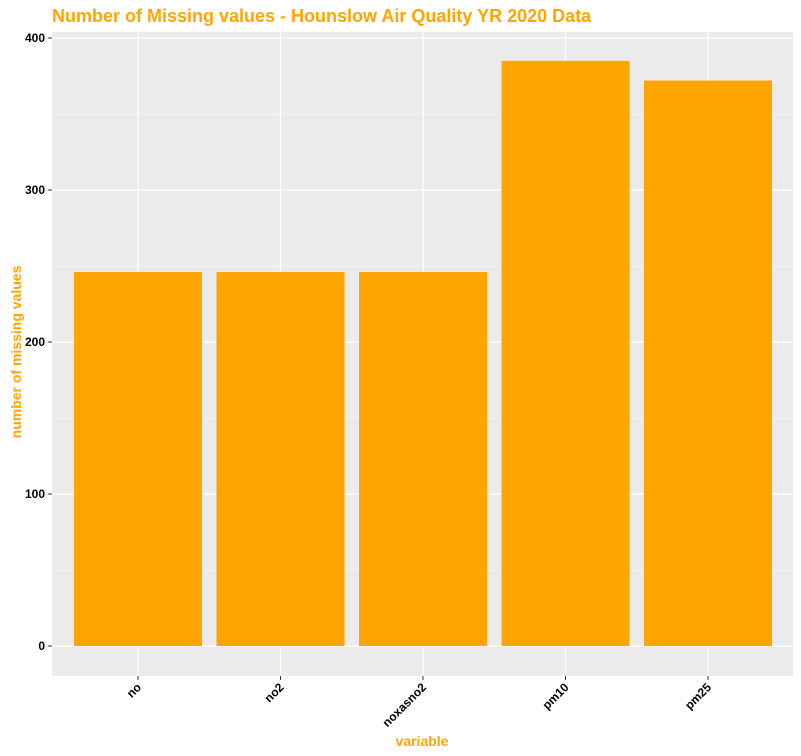  Describe the element at coordinates (556, 696) in the screenshot. I see `x-tick-label: pm10` at that location.